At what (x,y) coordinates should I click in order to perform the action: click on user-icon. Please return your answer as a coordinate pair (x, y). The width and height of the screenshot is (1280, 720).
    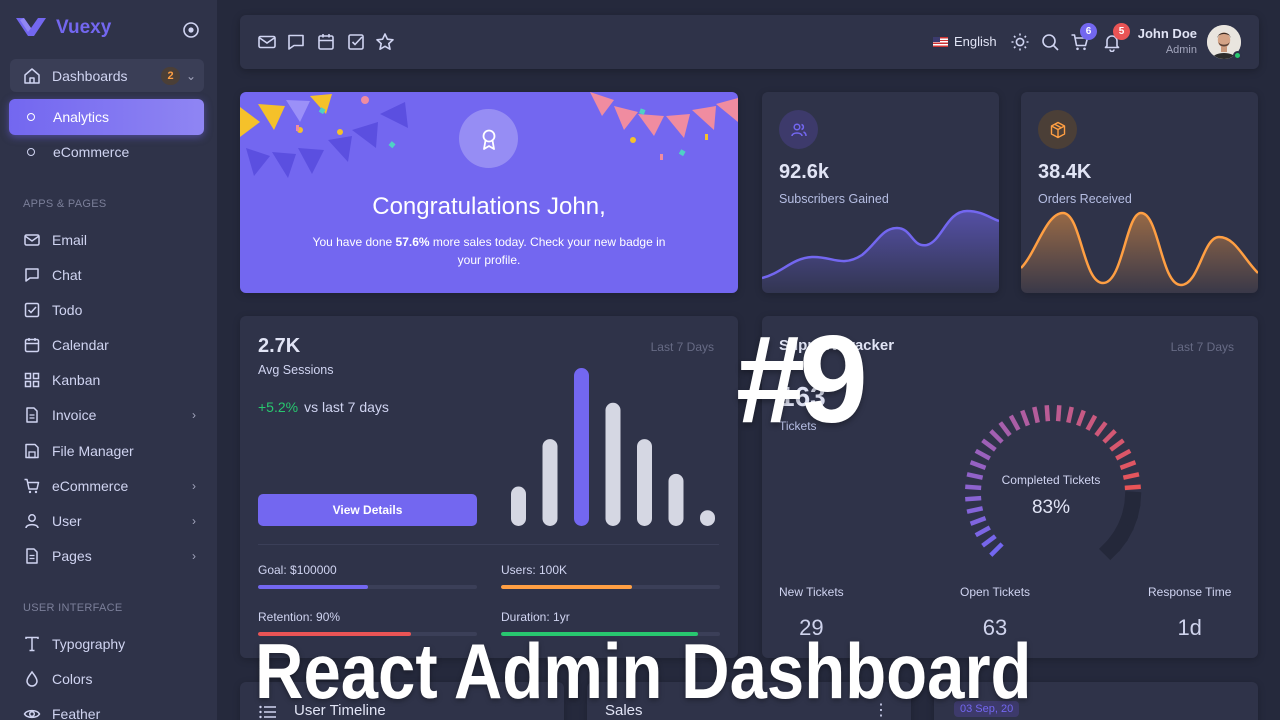
    Looking at the image, I should click on (32, 521).